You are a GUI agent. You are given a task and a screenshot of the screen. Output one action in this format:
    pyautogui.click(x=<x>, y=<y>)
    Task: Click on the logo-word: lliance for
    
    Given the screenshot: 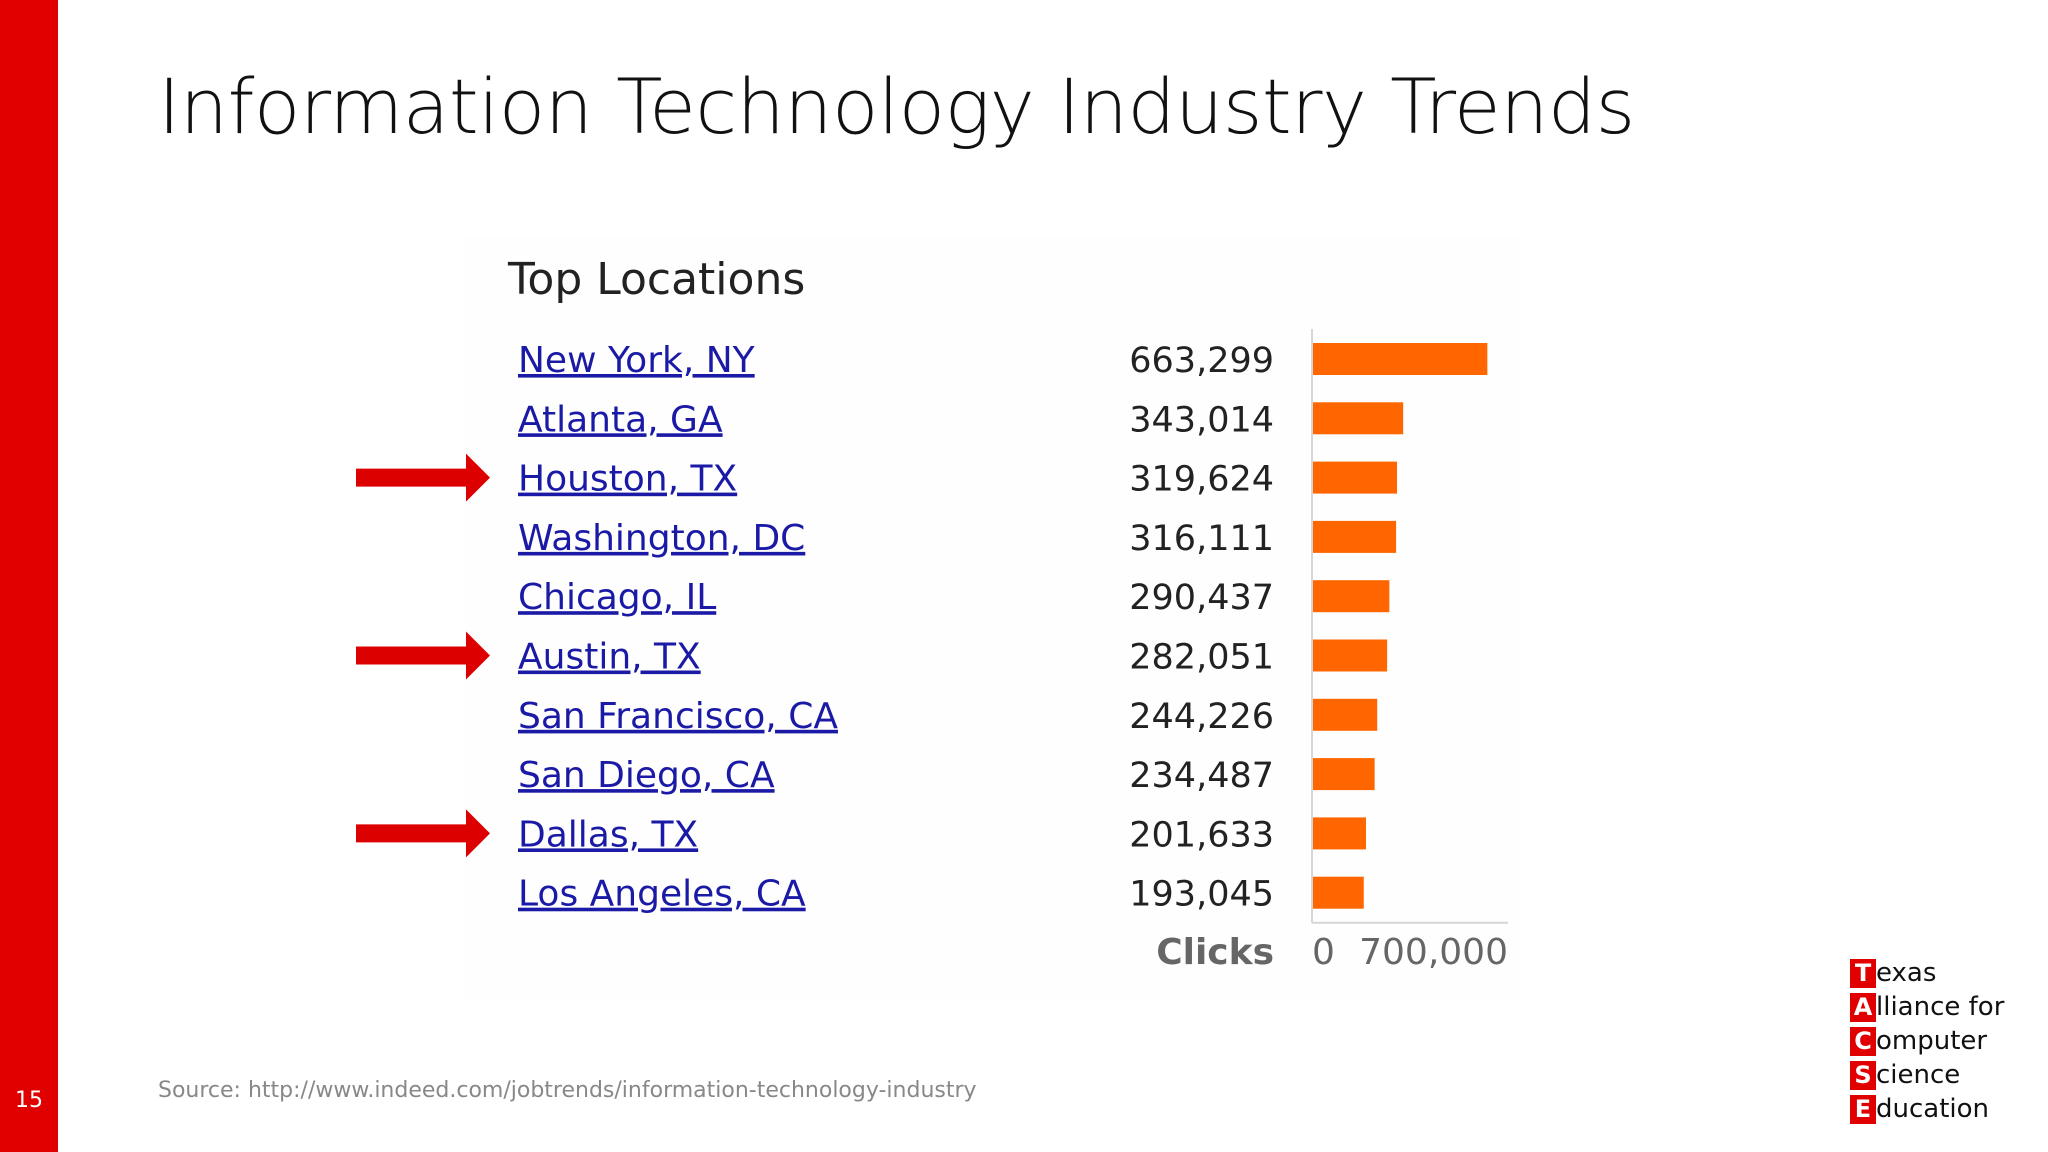 What is the action you would take?
    pyautogui.click(x=1940, y=1007)
    